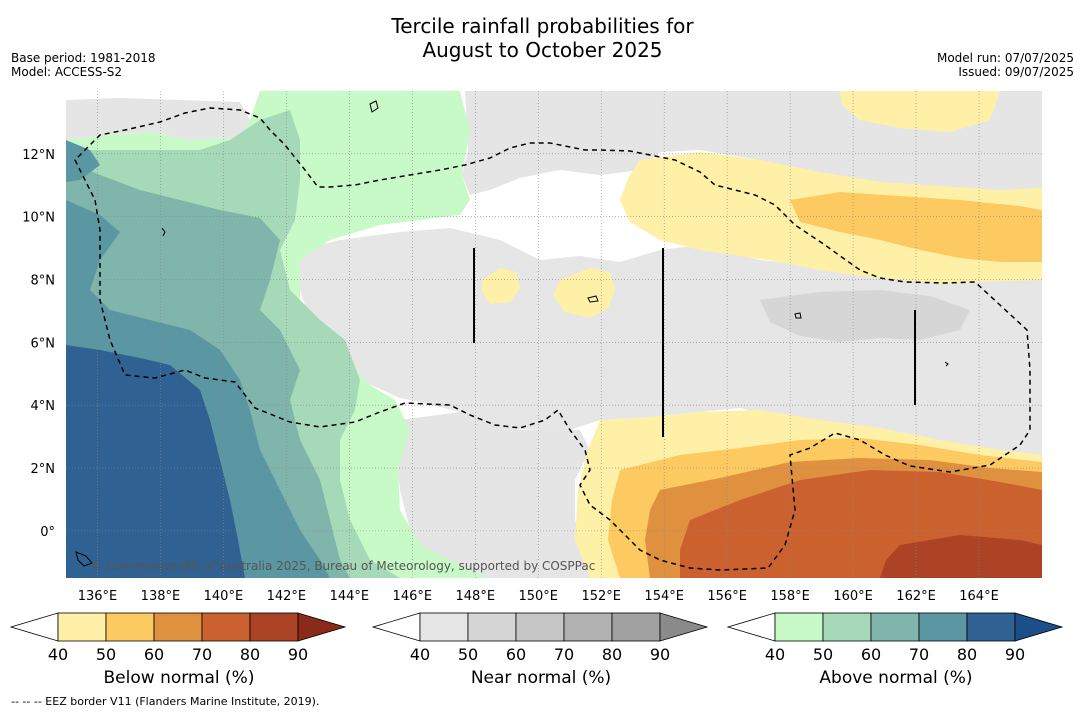 The height and width of the screenshot is (713, 1085). I want to click on above-normal-patch-north-cyan, so click(83, 161).